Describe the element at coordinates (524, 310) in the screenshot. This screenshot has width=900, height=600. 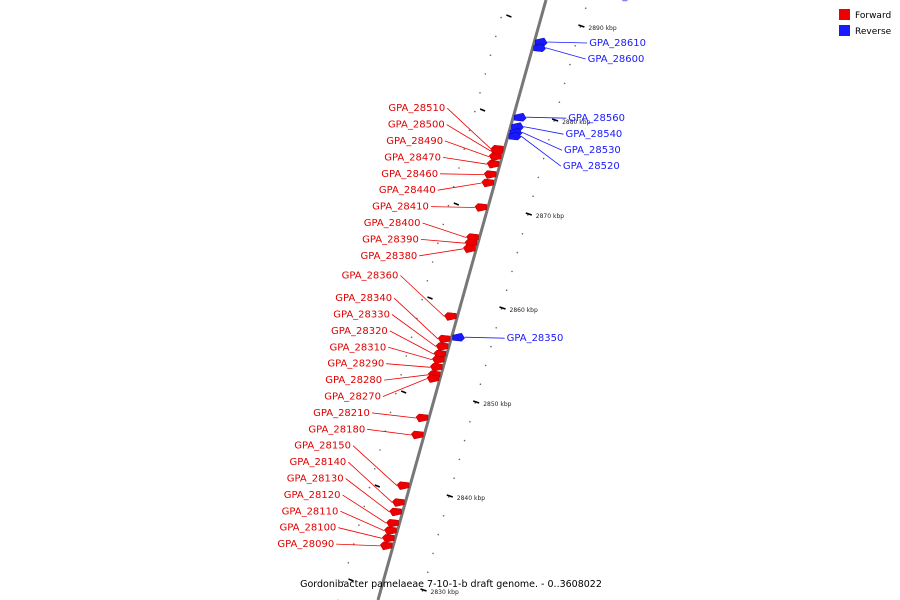
I see `tick-label: 2860 kbp` at that location.